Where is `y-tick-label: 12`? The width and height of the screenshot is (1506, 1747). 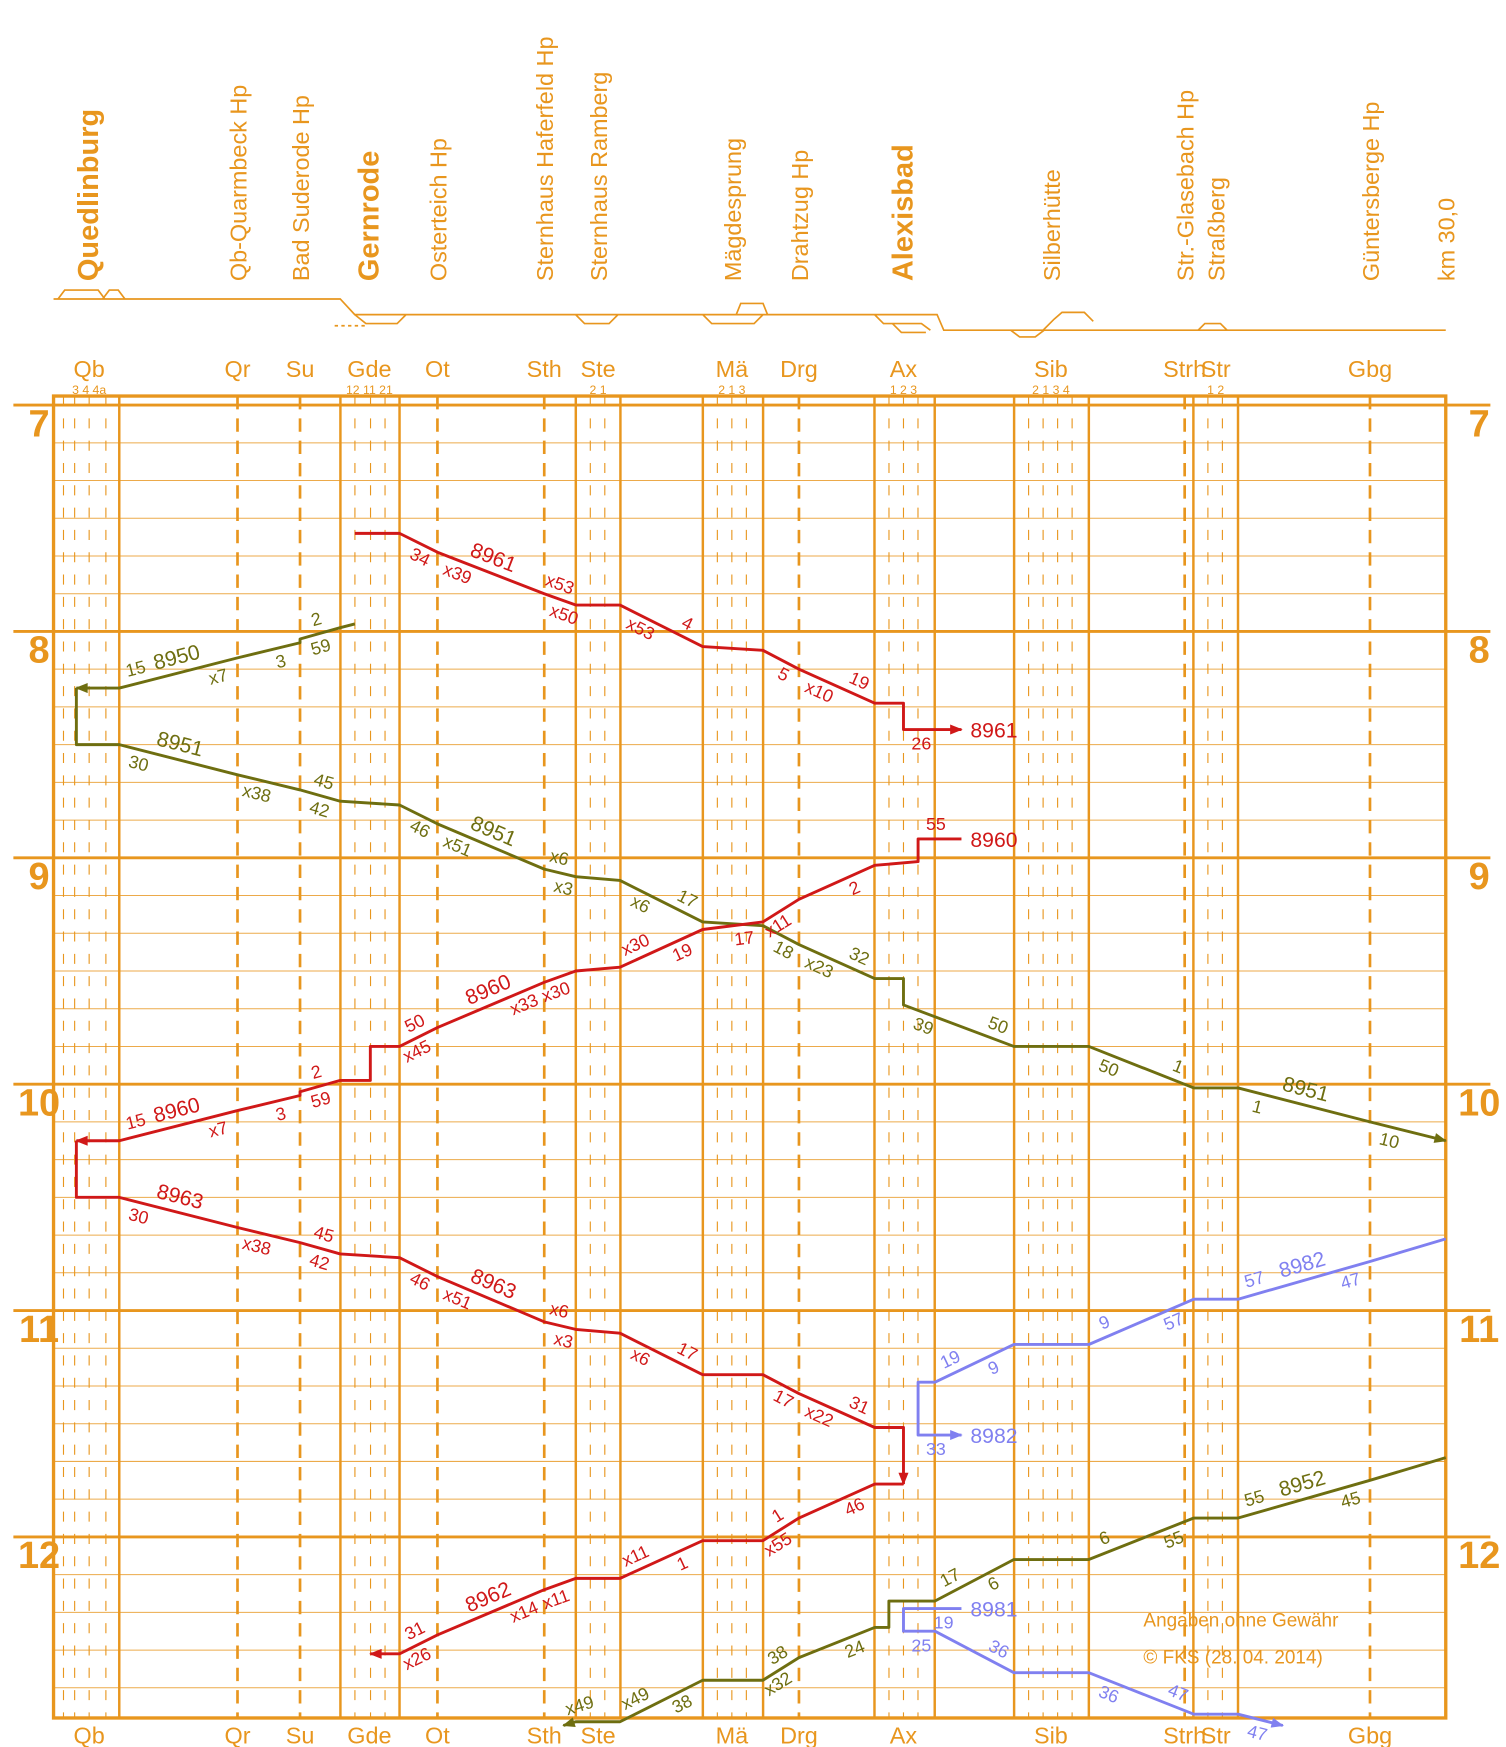 y-tick-label: 12 is located at coordinates (1479, 1556).